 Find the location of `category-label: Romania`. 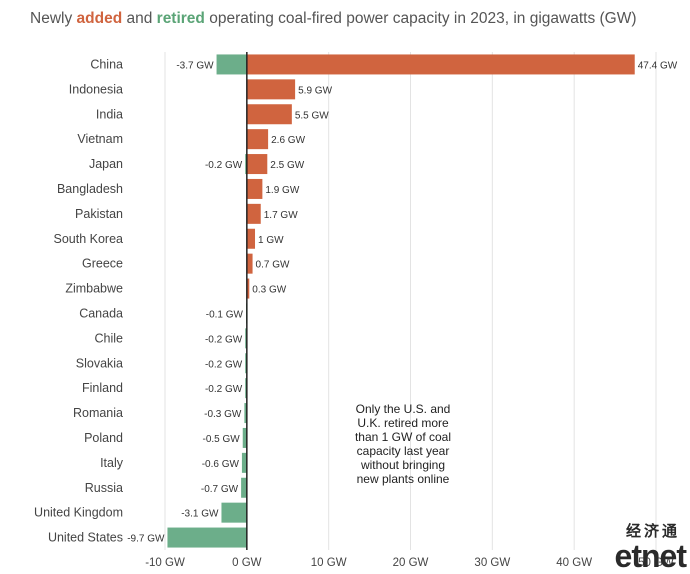

category-label: Romania is located at coordinates (98, 413).